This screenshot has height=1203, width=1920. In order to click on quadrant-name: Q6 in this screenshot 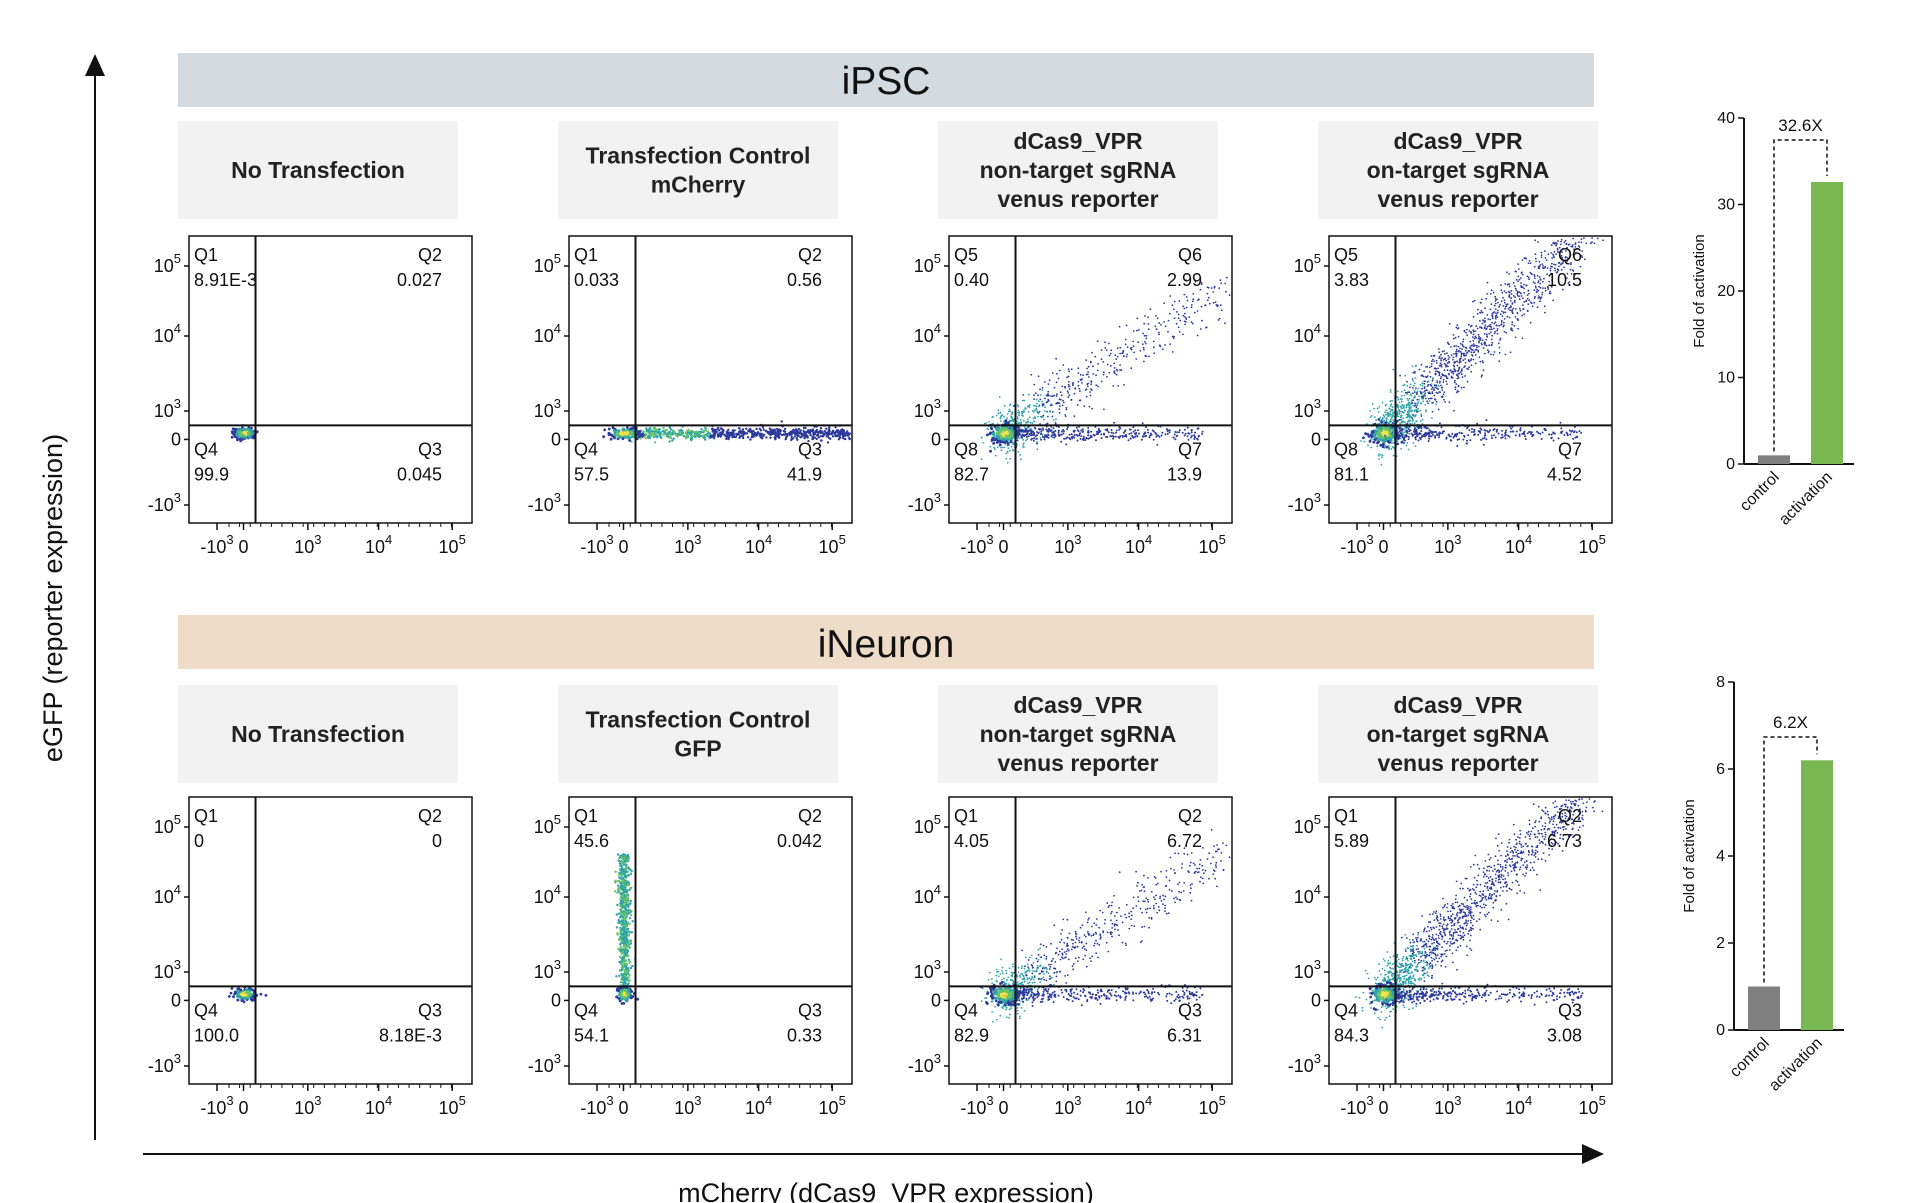, I will do `click(1570, 255)`.